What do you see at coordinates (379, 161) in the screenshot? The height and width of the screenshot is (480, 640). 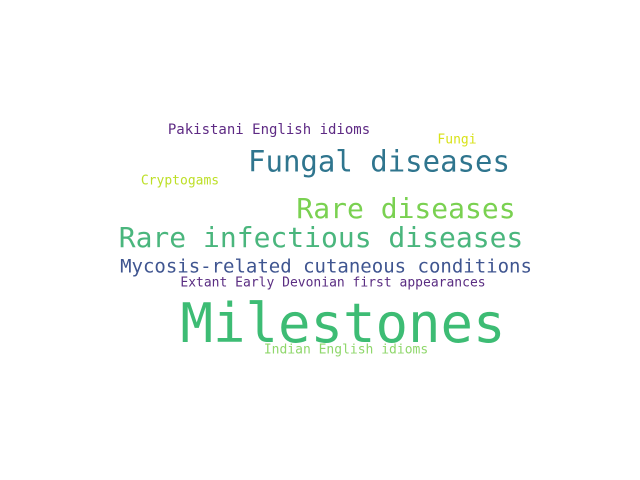 I see `word-fungal-diseases: Fungal diseases` at bounding box center [379, 161].